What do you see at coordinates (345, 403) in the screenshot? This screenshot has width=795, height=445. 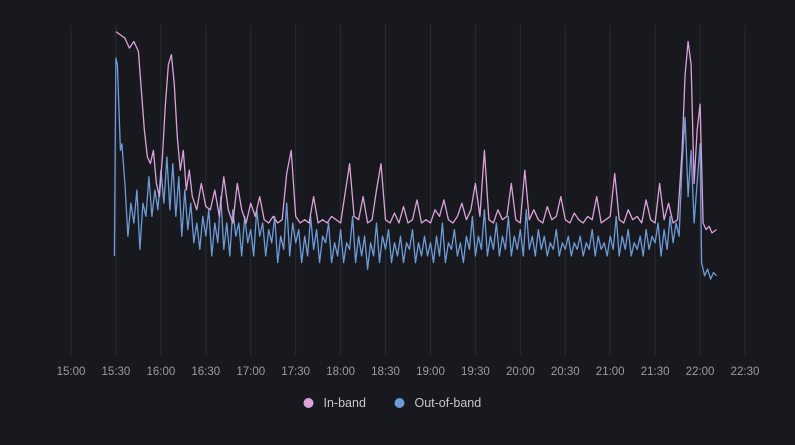 I see `legend-label: In-band` at bounding box center [345, 403].